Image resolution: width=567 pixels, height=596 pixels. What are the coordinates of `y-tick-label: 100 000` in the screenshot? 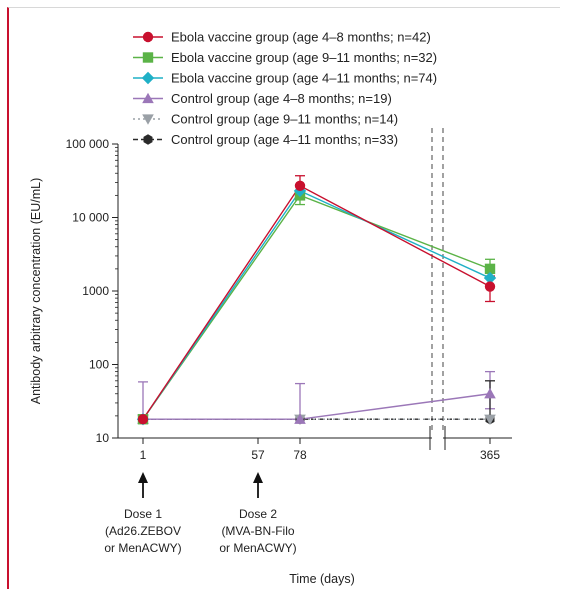 It's located at (88, 144).